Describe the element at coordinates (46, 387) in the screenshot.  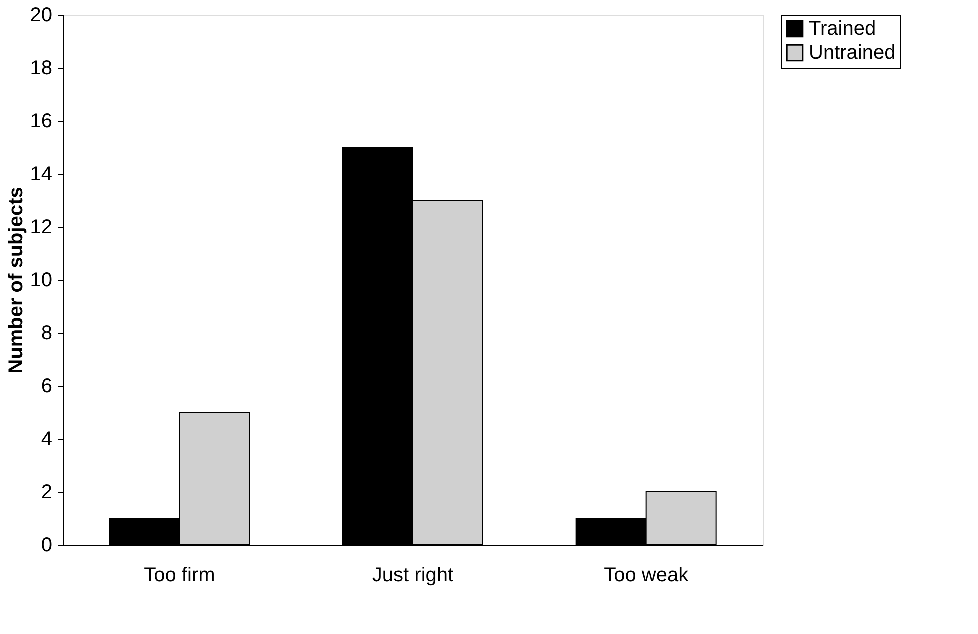
I see `y-tick-label: 6` at that location.